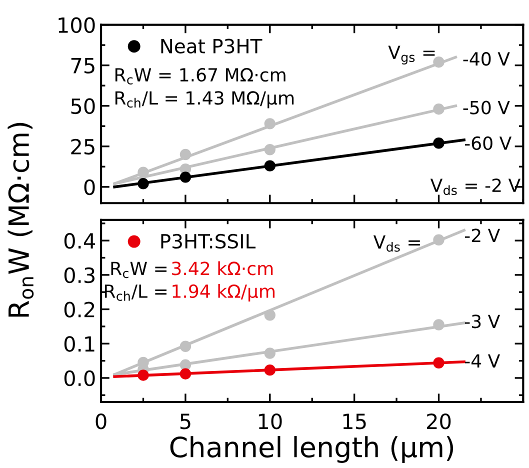 Image resolution: width=529 pixels, height=468 pixels. Describe the element at coordinates (222, 268) in the screenshot. I see `annotation: 3.42 kΩ·cm` at that location.